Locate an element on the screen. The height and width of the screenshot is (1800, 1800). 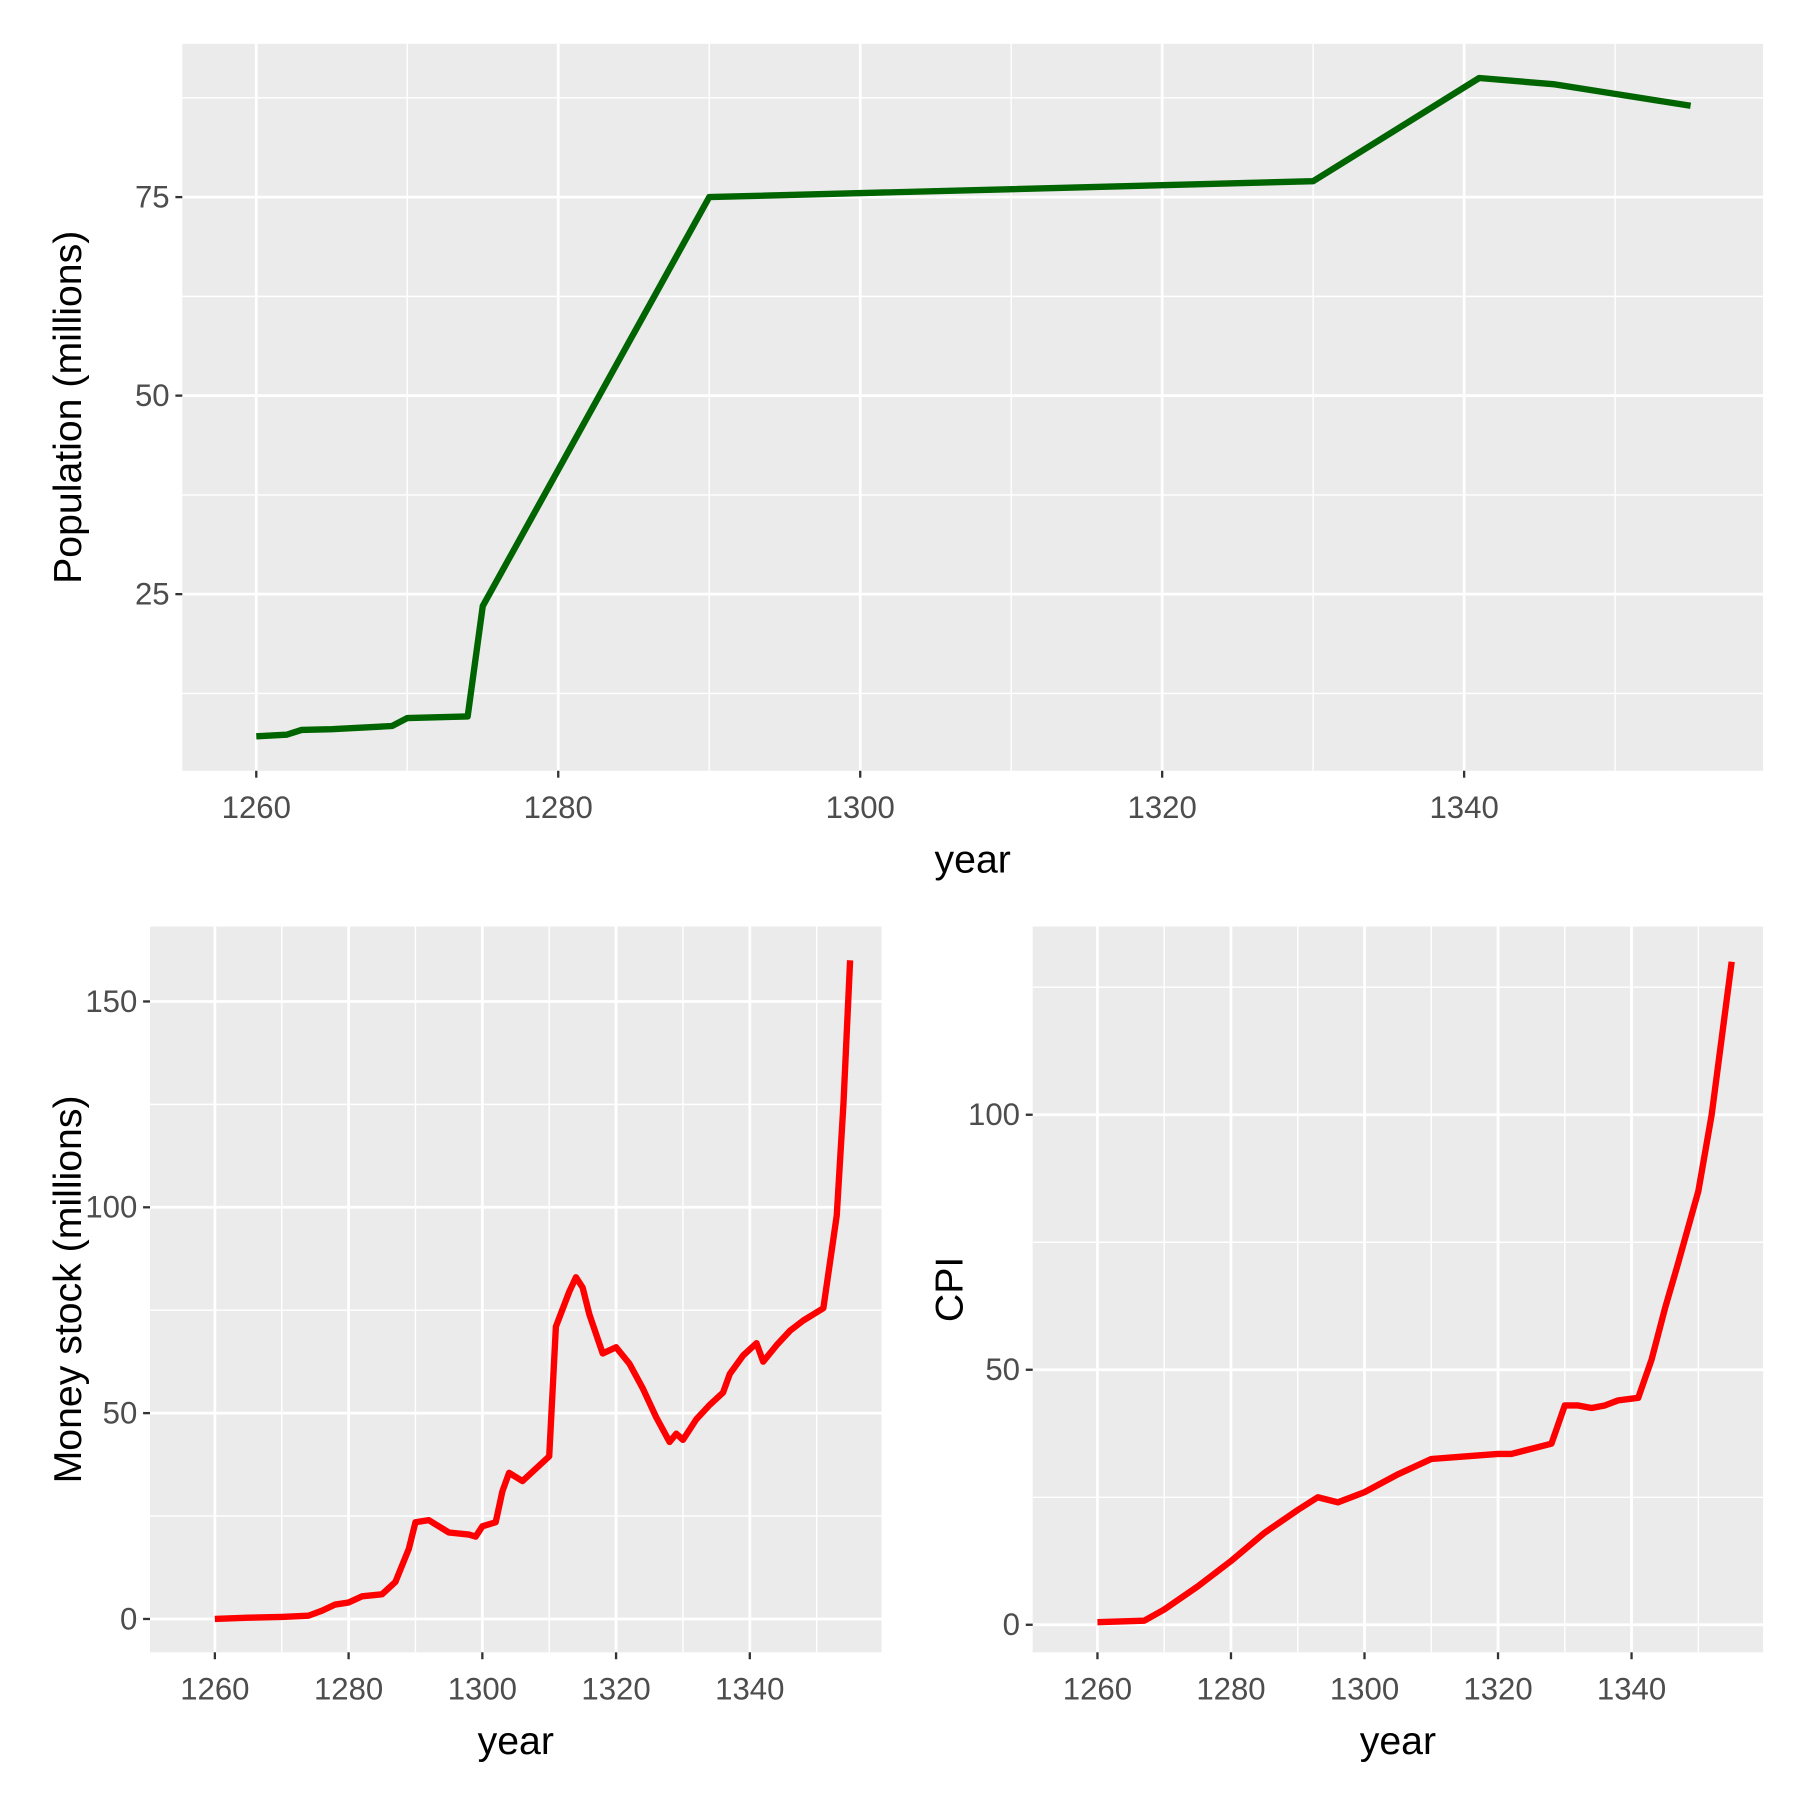
y-tick-label: 150 is located at coordinates (111, 1001).